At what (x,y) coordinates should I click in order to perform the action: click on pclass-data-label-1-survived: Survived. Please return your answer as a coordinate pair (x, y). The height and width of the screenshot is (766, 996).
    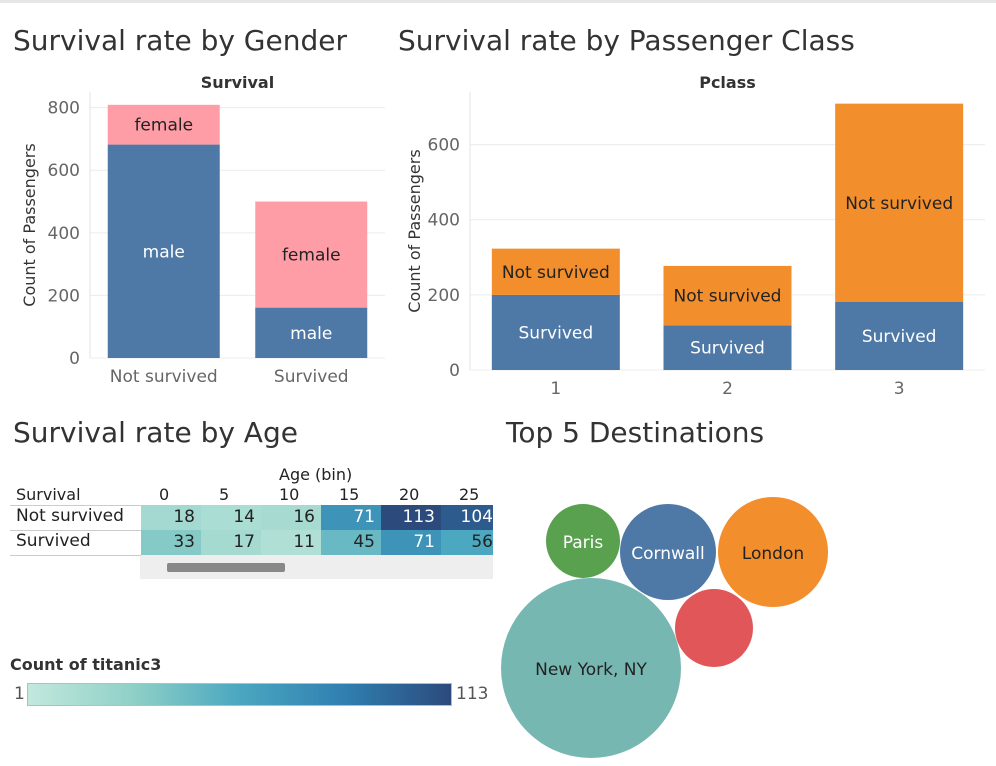
    Looking at the image, I should click on (556, 333).